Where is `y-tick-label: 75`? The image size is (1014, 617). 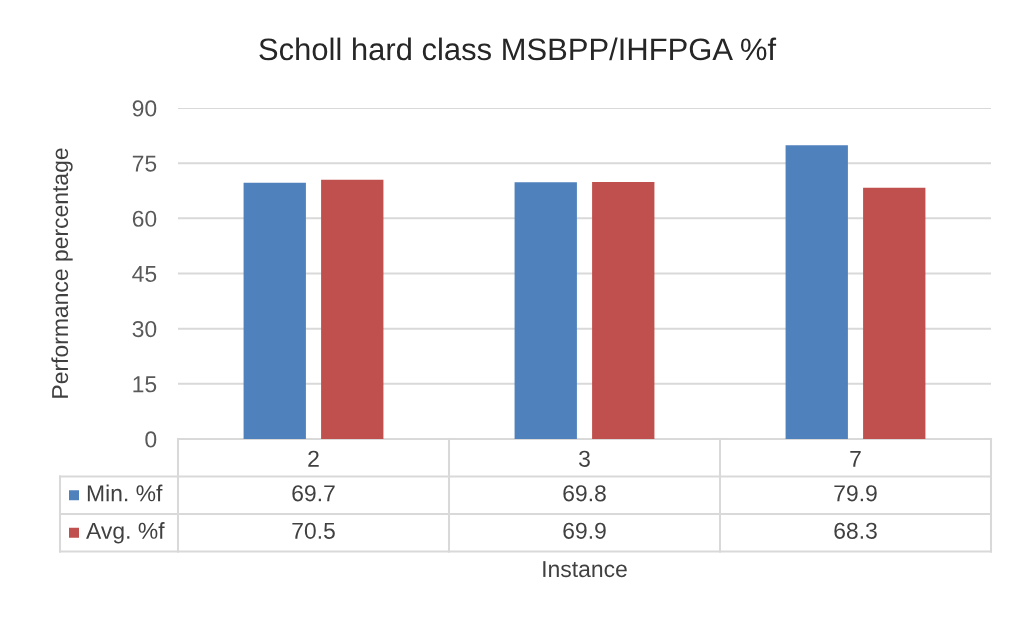 y-tick-label: 75 is located at coordinates (144, 163).